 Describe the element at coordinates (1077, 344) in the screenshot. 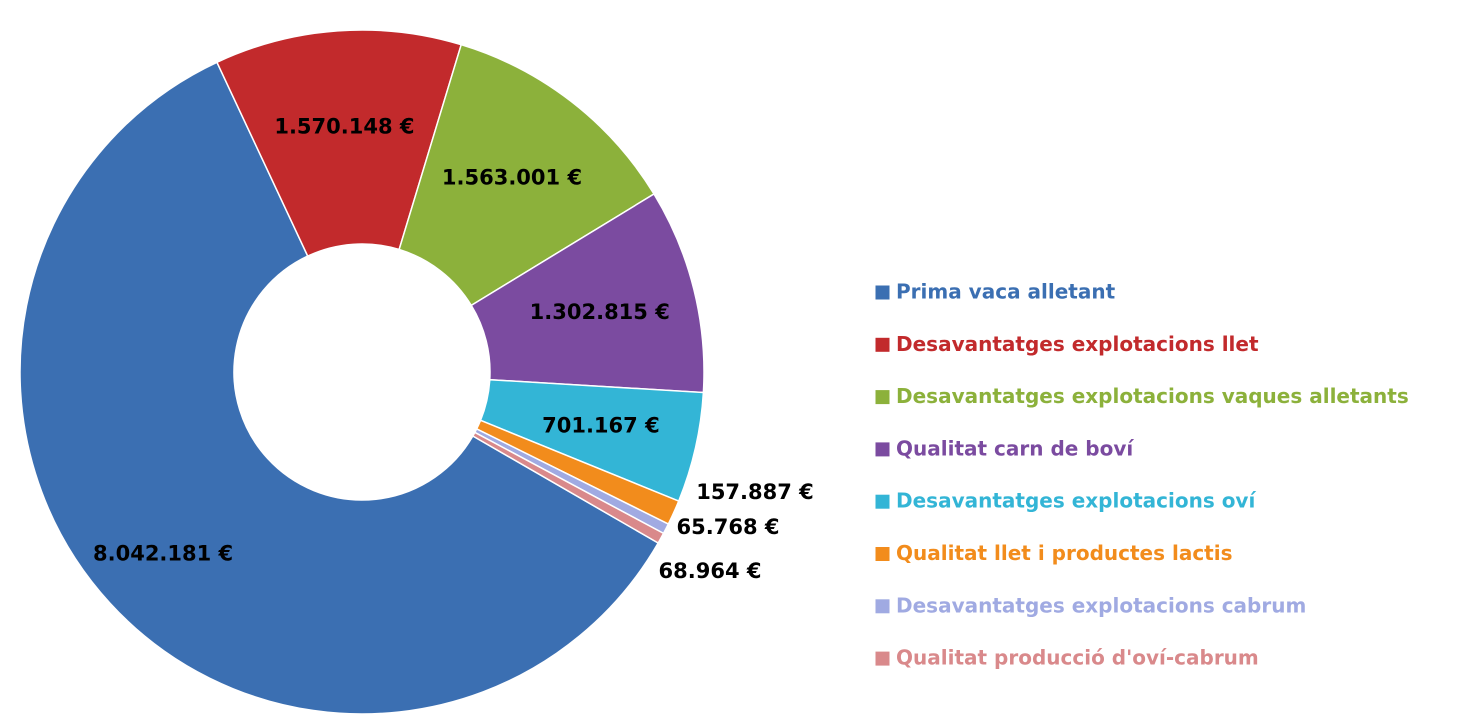

I see `legend-label: Desavantatges explotacions llet` at that location.